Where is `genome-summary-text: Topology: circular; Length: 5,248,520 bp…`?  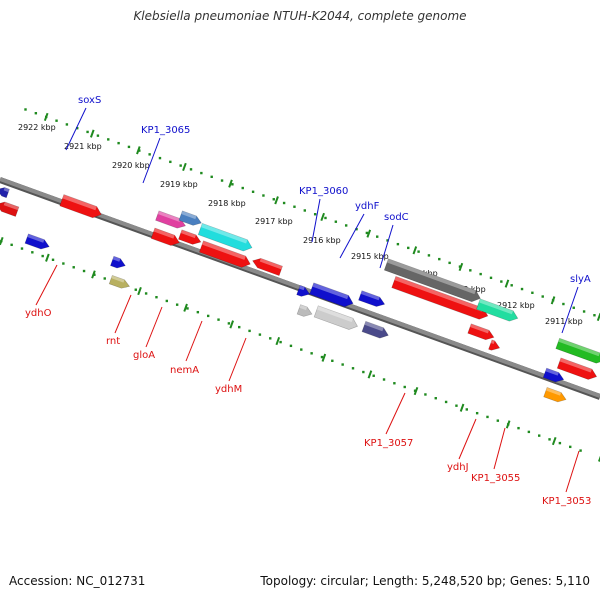 genome-summary-text: Topology: circular; Length: 5,248,520 bp… is located at coordinates (425, 581).